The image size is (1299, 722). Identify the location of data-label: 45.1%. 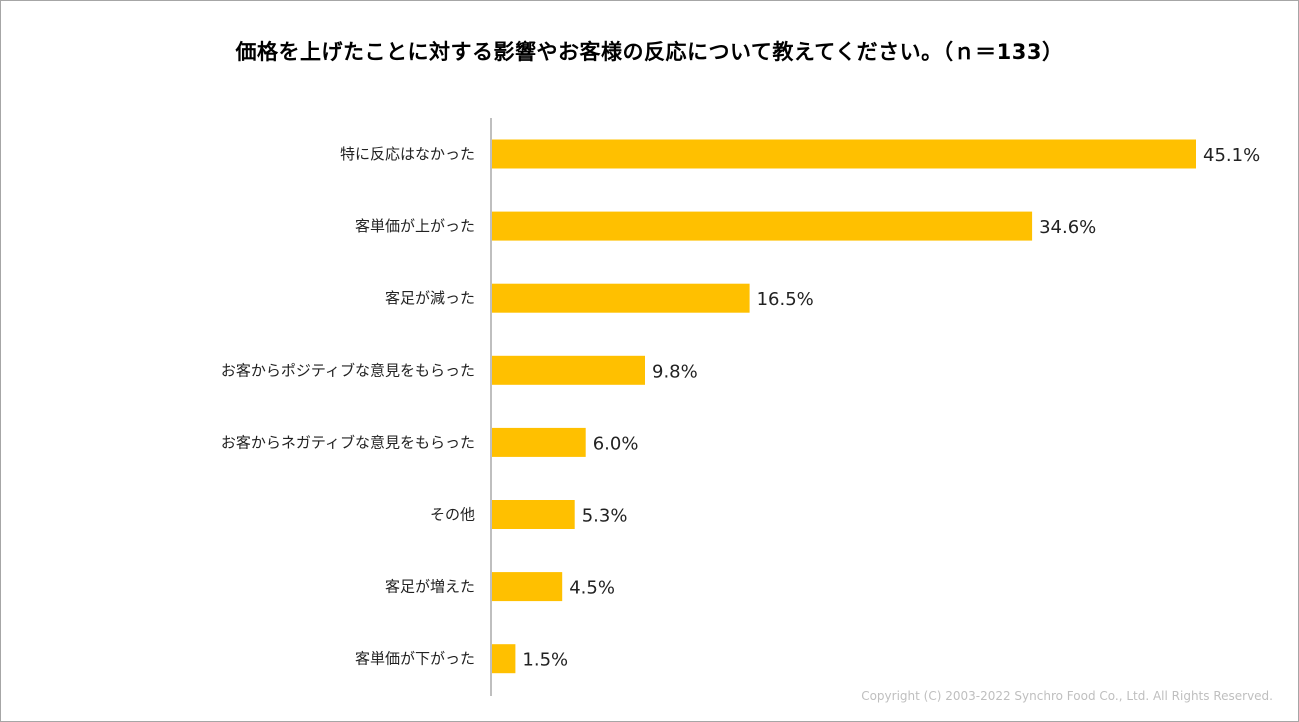
(1231, 155).